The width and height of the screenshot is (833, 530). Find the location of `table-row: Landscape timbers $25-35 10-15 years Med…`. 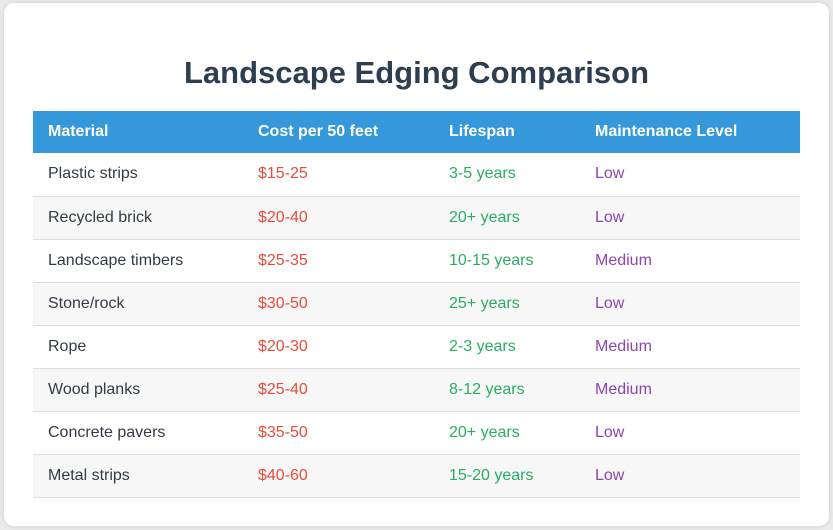

table-row: Landscape timbers $25-35 10-15 years Med… is located at coordinates (416, 260).